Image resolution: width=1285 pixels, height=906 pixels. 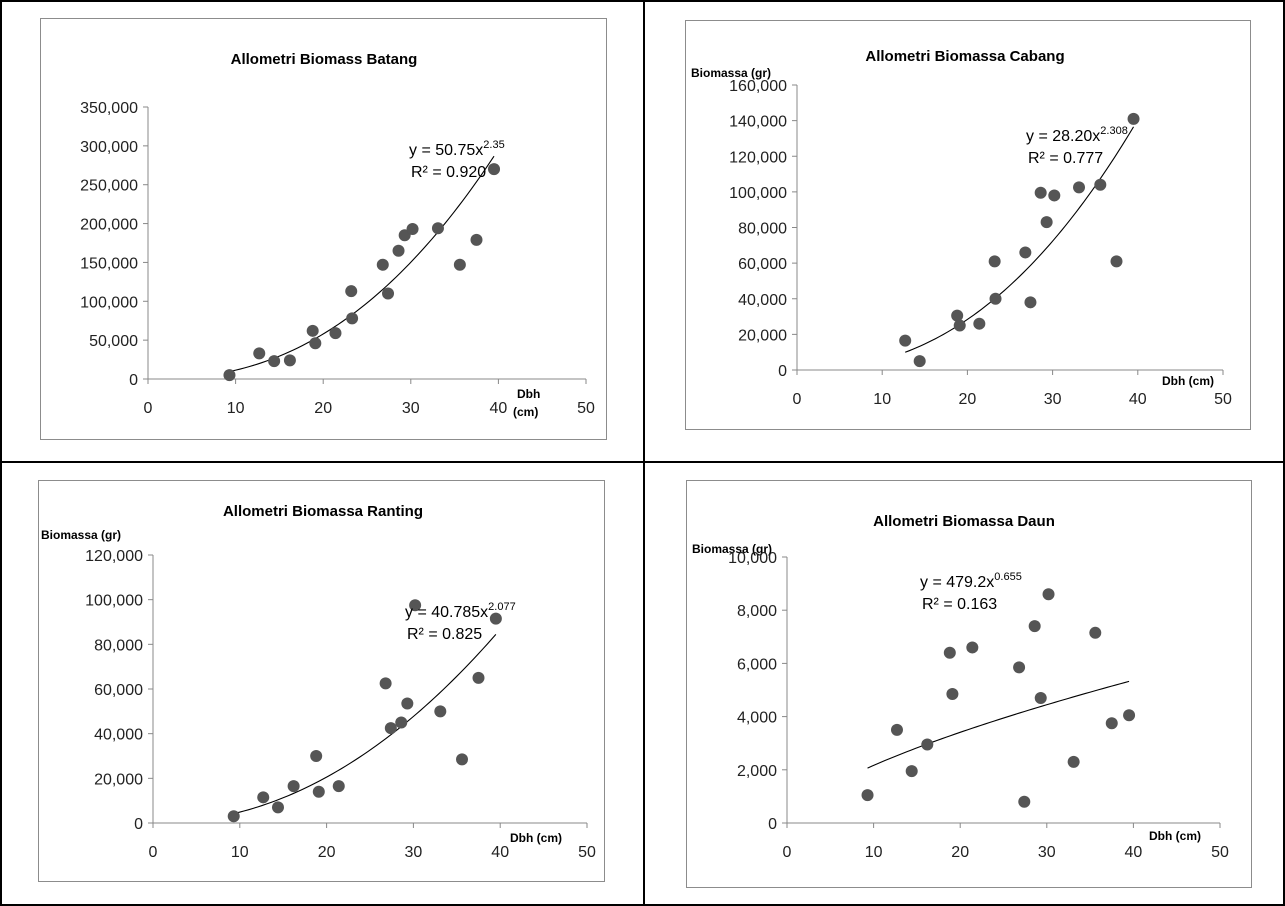 What do you see at coordinates (957, 582) in the screenshot?
I see `trend-equation-base: y = 479.2x` at bounding box center [957, 582].